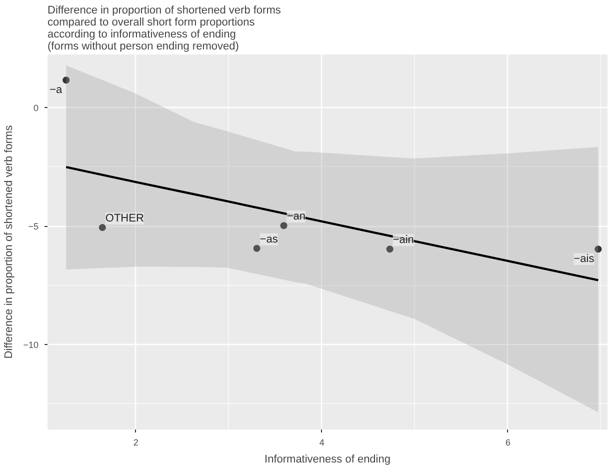 This screenshot has height=468, width=613. I want to click on y-axis-title: Difference in proportion of shortened verb forms, so click(9, 241).